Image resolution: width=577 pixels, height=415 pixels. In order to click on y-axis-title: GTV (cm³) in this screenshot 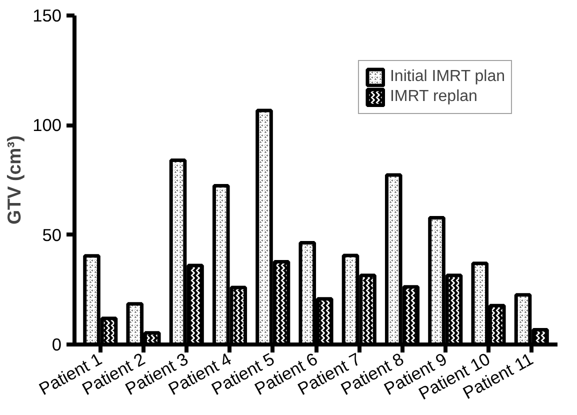, I will do `click(14, 180)`.